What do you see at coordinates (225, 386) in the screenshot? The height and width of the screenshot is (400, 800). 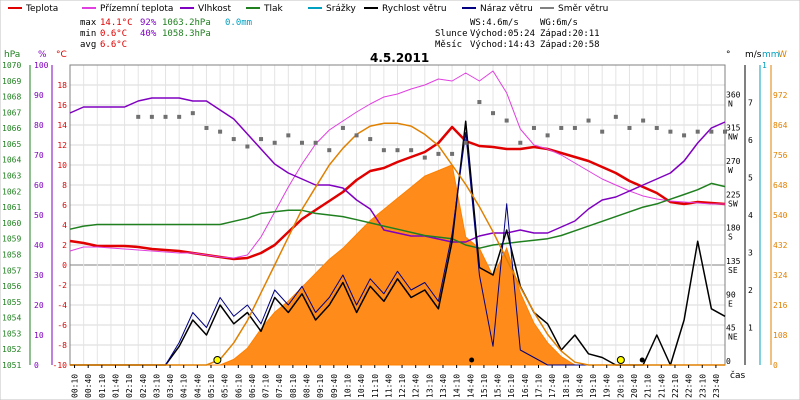 I see `x-tick-label: 05:40` at bounding box center [225, 386].